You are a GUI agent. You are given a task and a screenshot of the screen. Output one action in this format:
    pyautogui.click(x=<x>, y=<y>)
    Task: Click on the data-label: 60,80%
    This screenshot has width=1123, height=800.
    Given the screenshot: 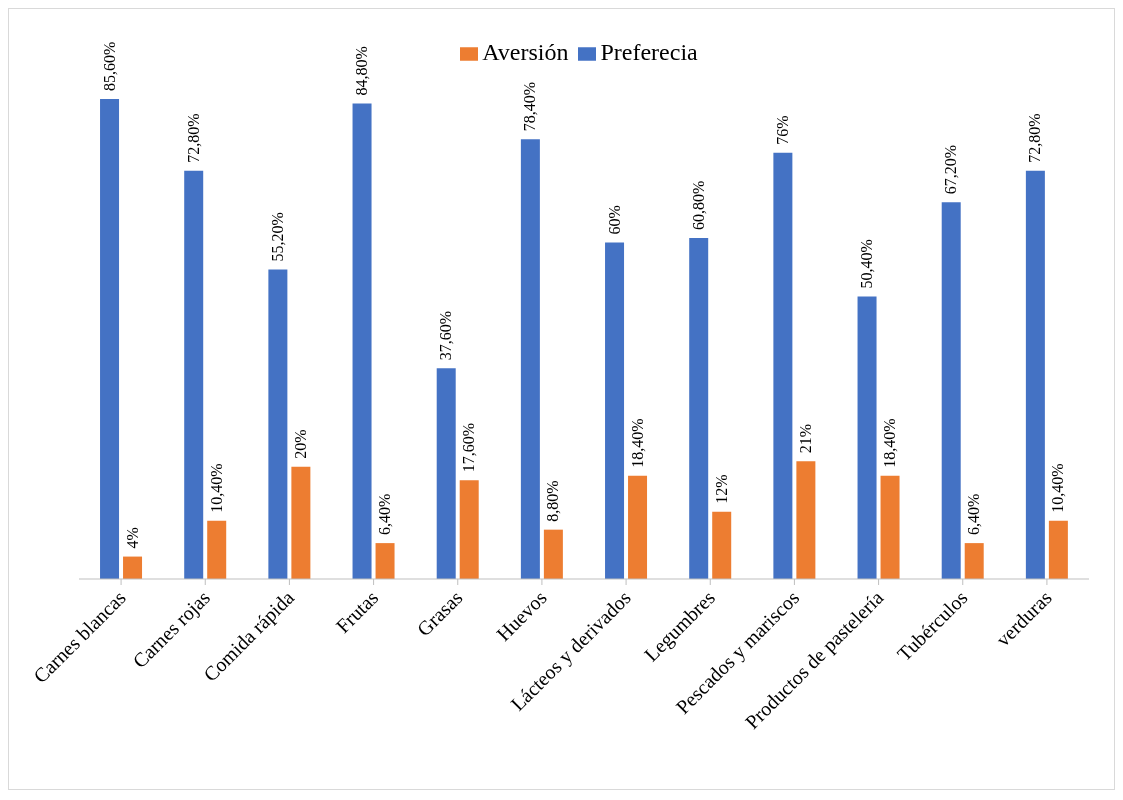 What is the action you would take?
    pyautogui.click(x=698, y=205)
    